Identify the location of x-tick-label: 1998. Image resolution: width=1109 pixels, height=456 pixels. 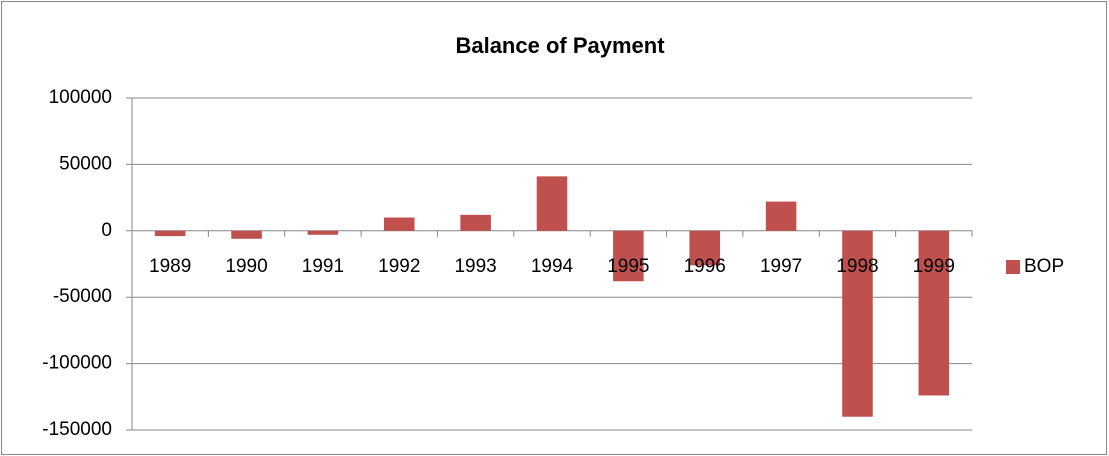
(857, 266).